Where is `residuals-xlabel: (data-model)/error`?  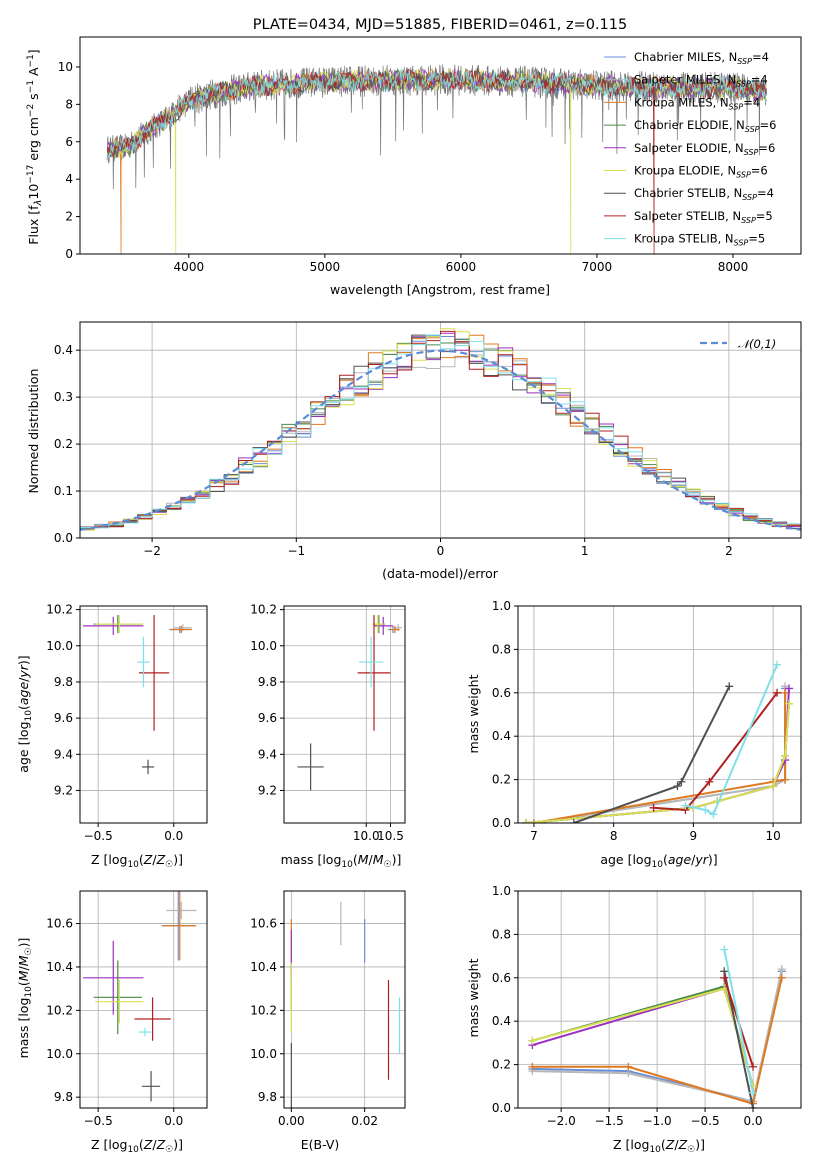 residuals-xlabel: (data-model)/error is located at coordinates (440, 573).